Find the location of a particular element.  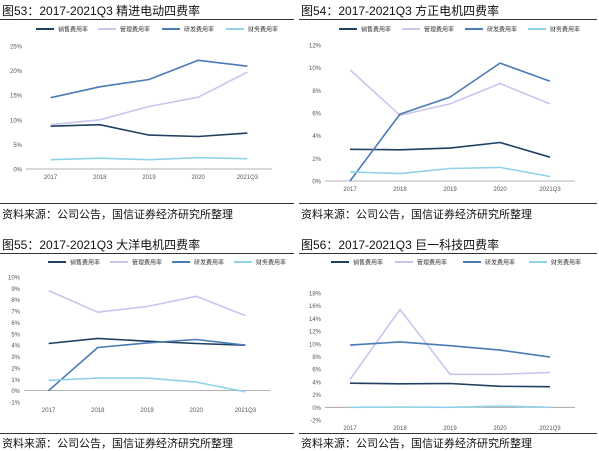

y-tick-label: 20% is located at coordinates (16, 72).